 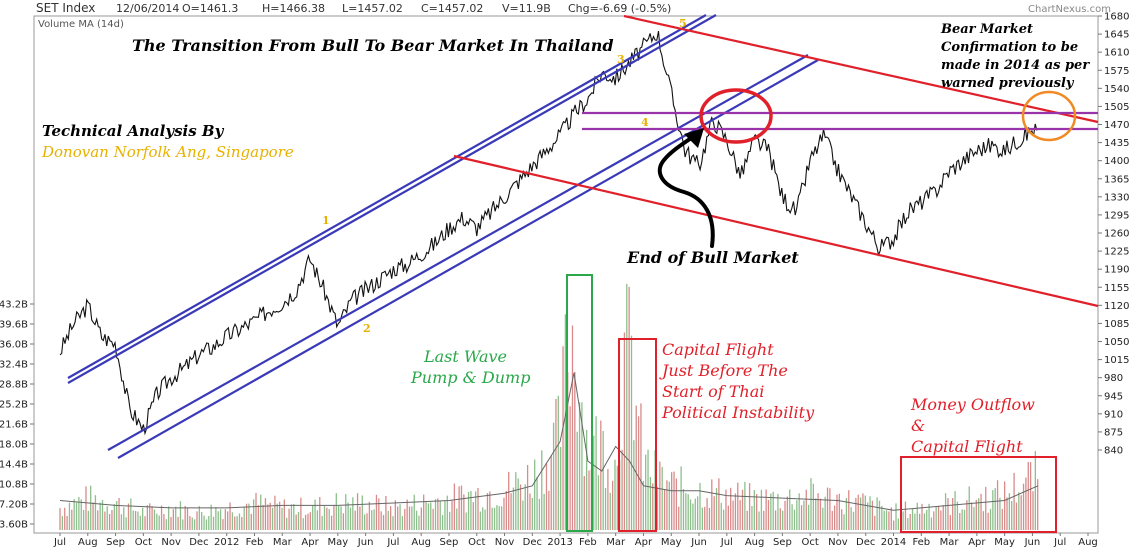 What do you see at coordinates (465, 356) in the screenshot?
I see `last-wave-line: Last Wave` at bounding box center [465, 356].